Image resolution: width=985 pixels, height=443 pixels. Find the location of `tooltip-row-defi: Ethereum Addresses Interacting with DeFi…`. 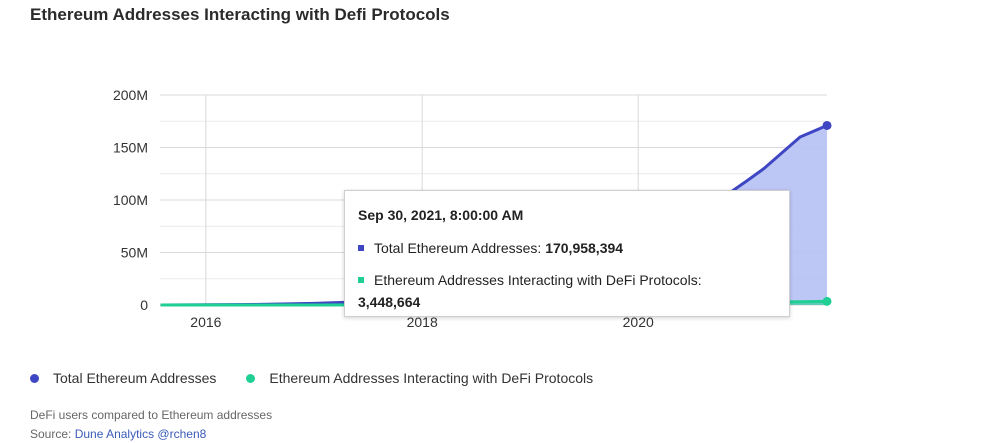

tooltip-row-defi: Ethereum Addresses Interacting with DeFi… is located at coordinates (568, 291).